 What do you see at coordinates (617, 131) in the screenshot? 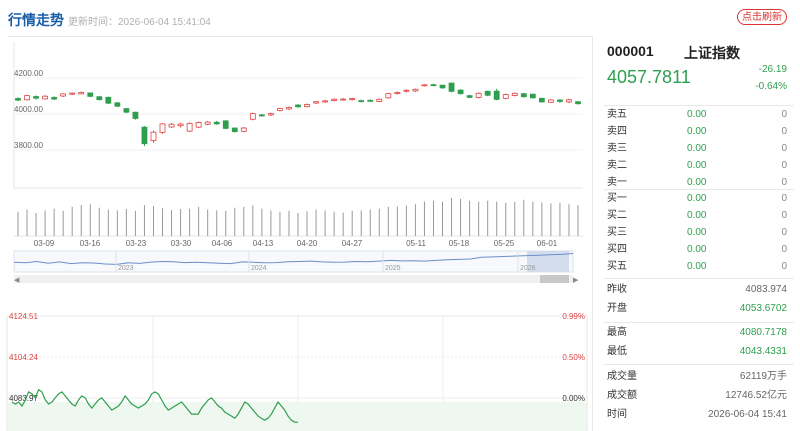
I see `orderbook-label: 卖四` at bounding box center [617, 131].